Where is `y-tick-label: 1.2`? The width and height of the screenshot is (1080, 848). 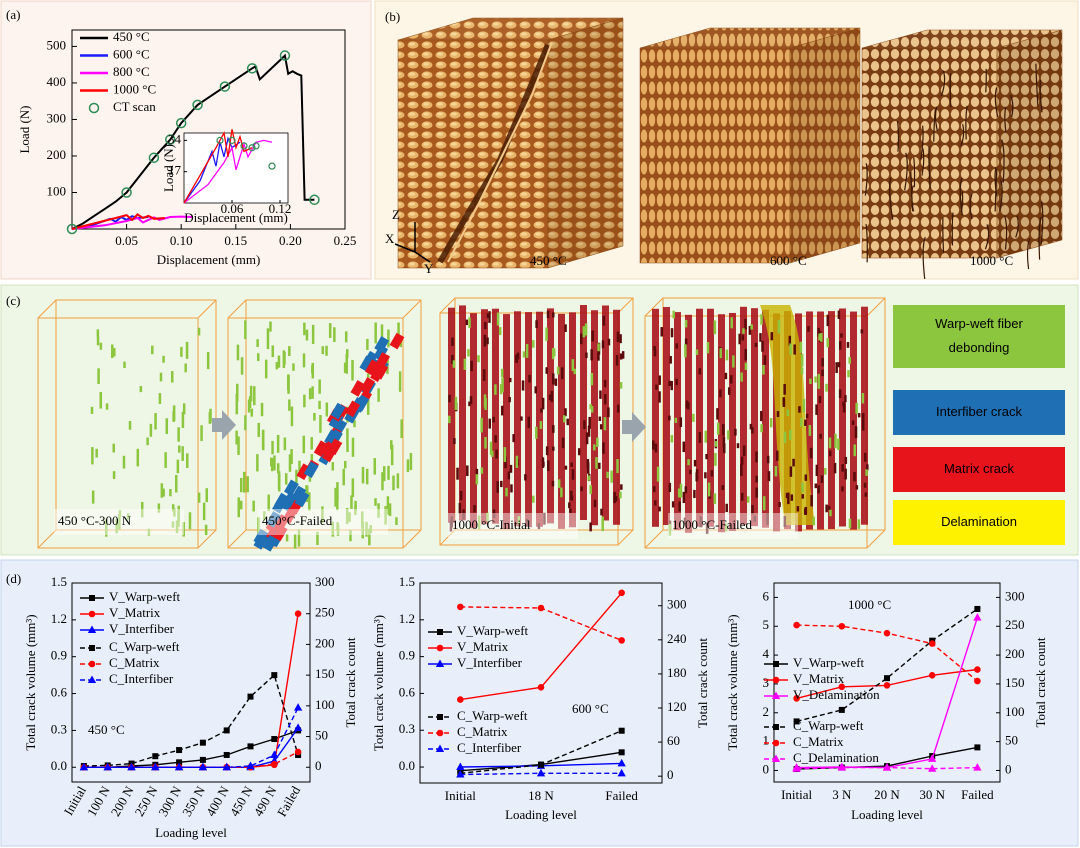 y-tick-label: 1.2 is located at coordinates (407, 618).